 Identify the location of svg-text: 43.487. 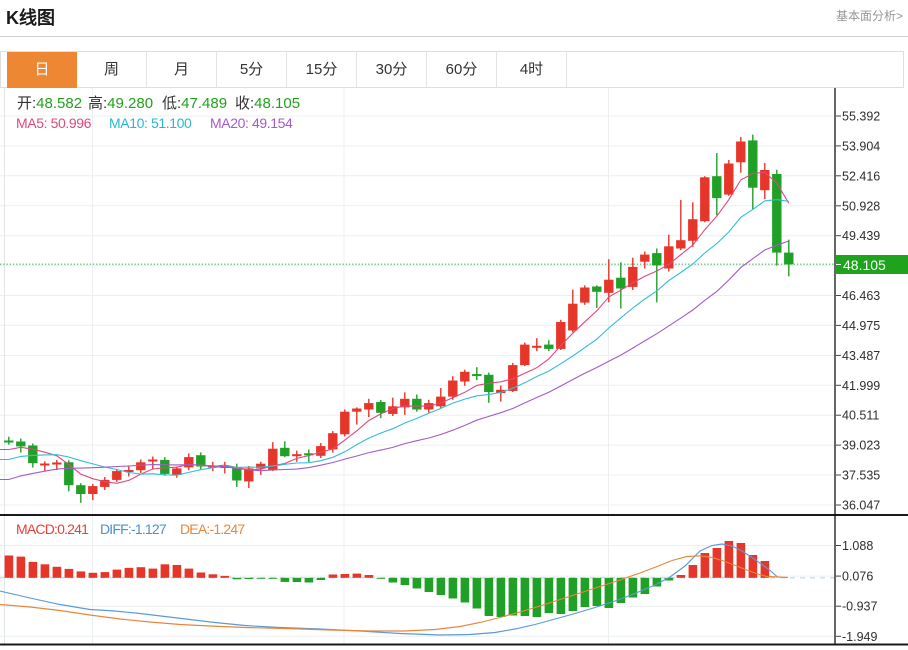
(861, 356).